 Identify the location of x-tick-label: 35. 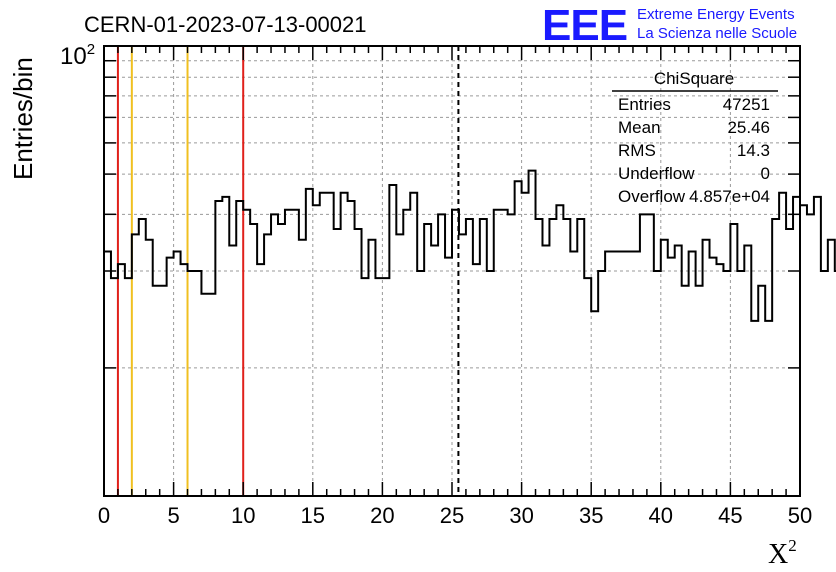
(591, 515).